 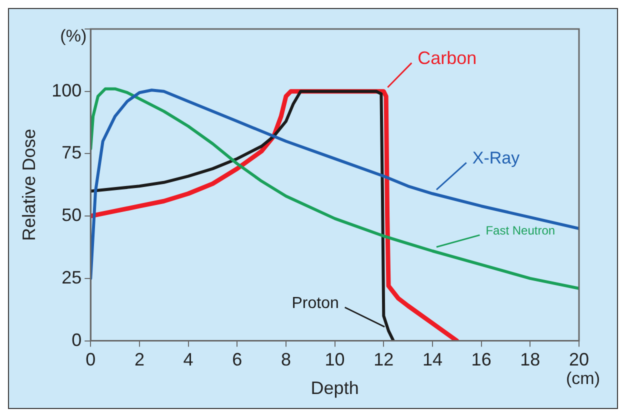 What do you see at coordinates (530, 360) in the screenshot?
I see `x-tick-label: 18` at bounding box center [530, 360].